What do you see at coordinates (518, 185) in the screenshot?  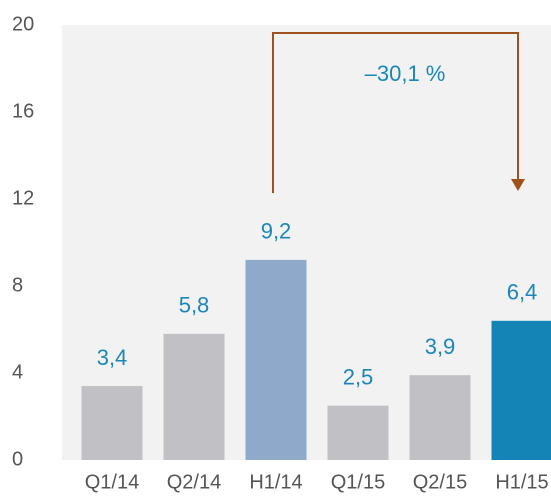 I see `arrow-head` at bounding box center [518, 185].